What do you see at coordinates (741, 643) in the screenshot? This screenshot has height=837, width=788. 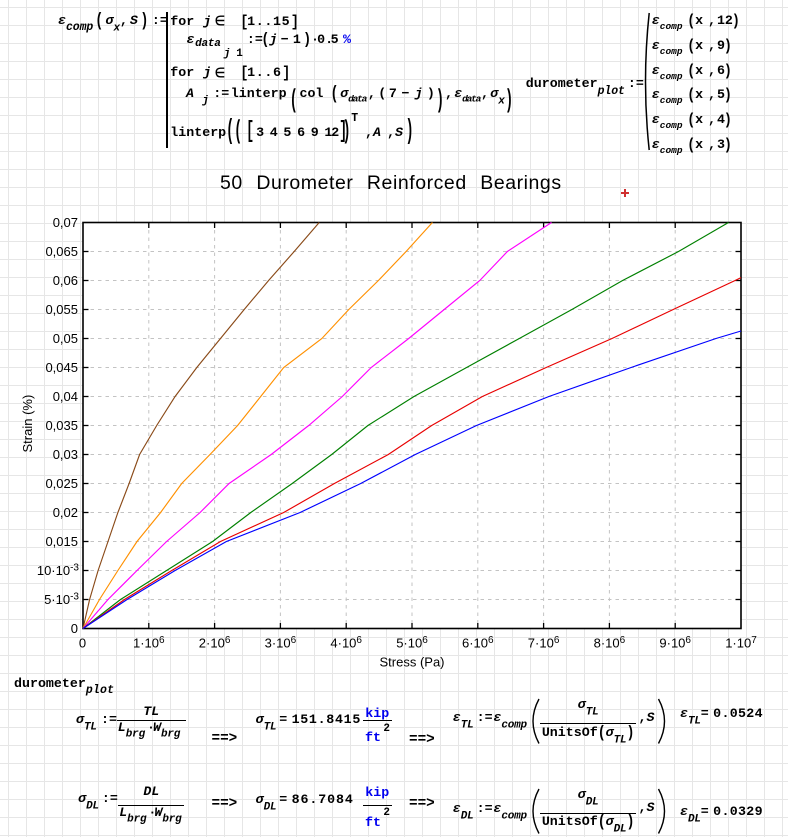 I see `svg-text: 1·107` at bounding box center [741, 643].